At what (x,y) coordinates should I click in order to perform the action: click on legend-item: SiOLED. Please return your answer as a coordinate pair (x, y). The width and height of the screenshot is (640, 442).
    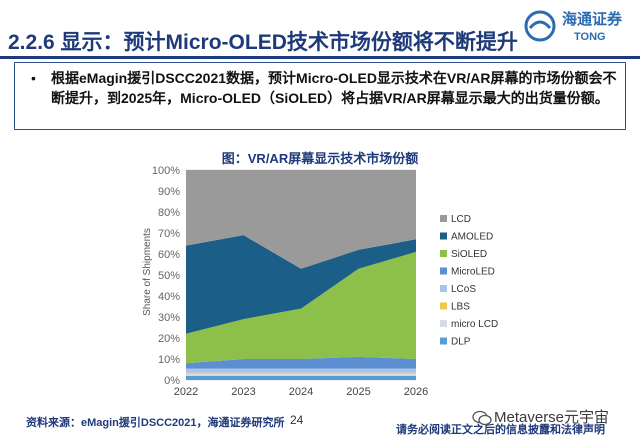
    Looking at the image, I should click on (463, 254).